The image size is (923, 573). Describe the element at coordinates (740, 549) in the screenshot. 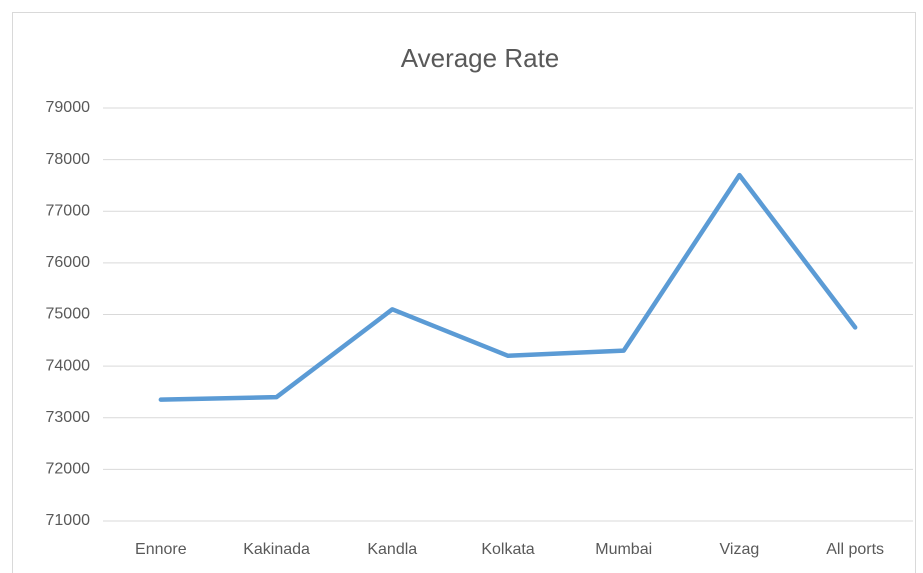

I see `x-tick-label: Vizag` at that location.